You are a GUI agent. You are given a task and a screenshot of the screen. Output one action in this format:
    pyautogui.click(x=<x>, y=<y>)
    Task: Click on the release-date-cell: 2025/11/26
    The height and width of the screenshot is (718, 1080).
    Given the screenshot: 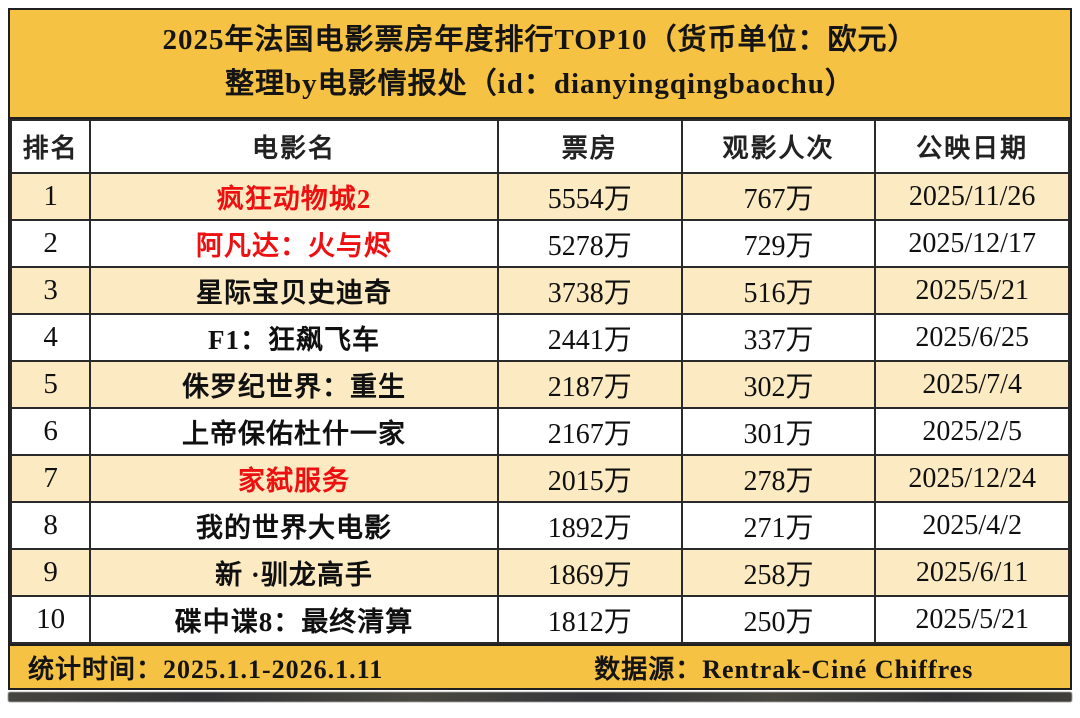 What is the action you would take?
    pyautogui.click(x=972, y=196)
    